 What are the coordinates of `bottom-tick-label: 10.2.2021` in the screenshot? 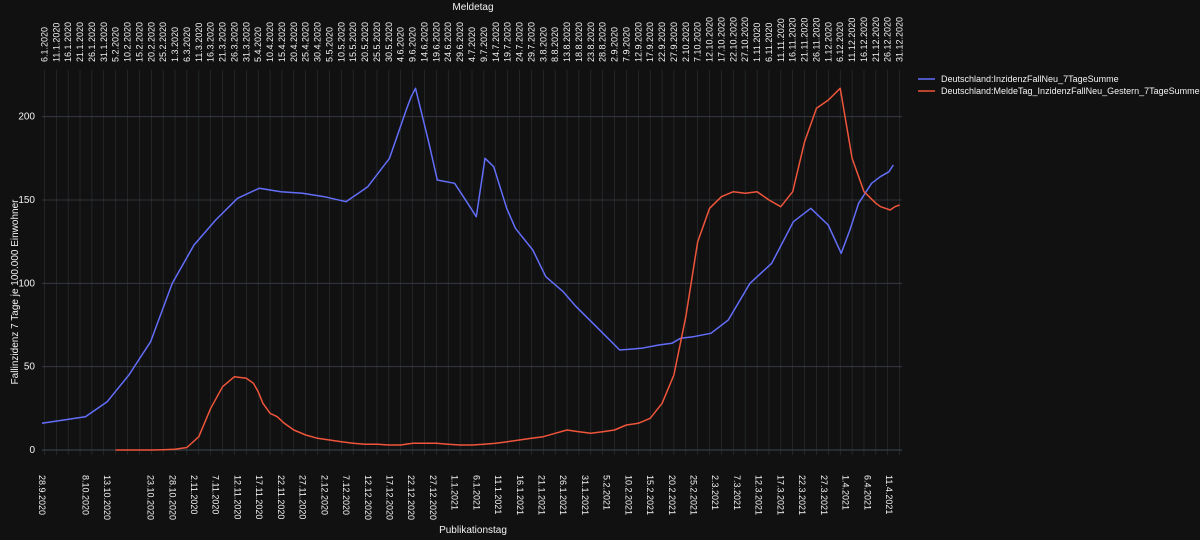 It's located at (628, 495).